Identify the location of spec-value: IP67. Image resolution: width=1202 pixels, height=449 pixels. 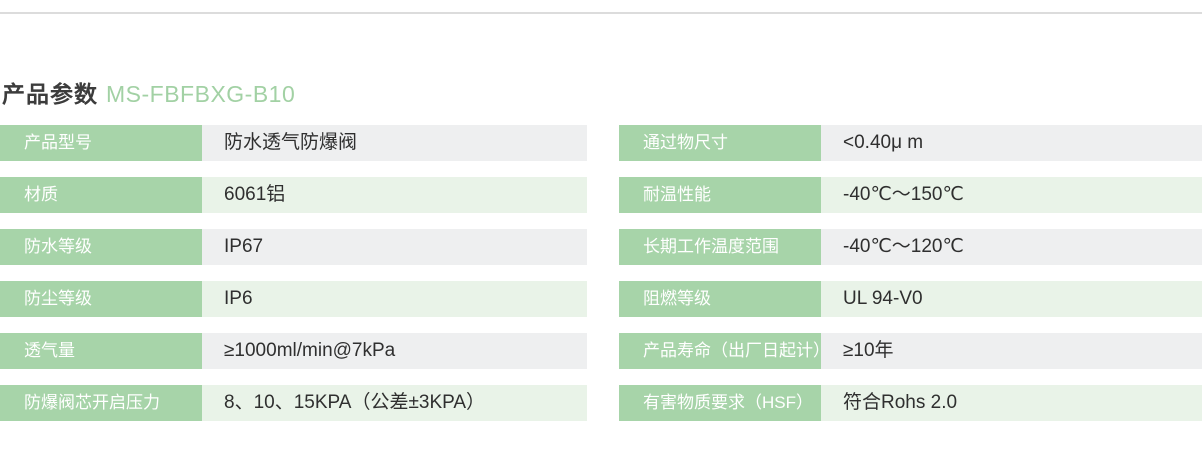
(394, 247).